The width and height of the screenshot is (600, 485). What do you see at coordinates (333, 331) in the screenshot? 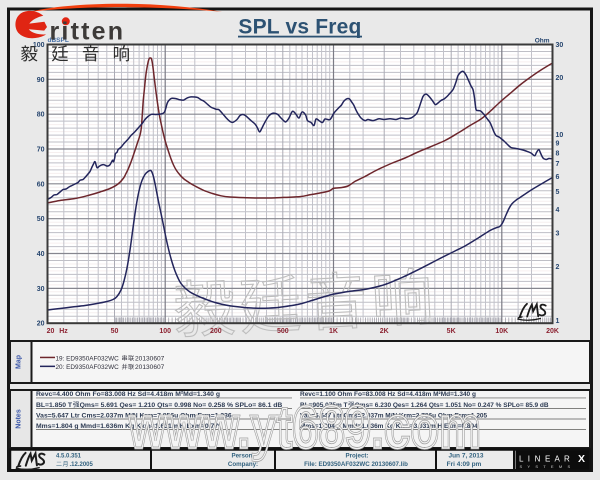
I see `svg-text: 1K` at bounding box center [333, 331].